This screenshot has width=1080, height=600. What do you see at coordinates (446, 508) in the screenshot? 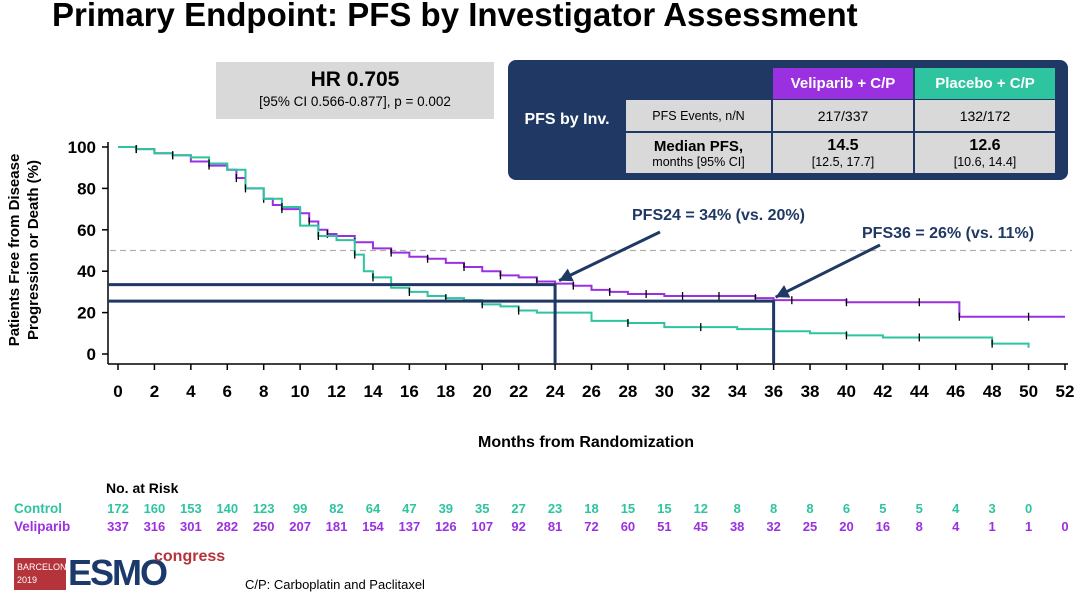
I see `at-risk-control-count: 39` at bounding box center [446, 508].